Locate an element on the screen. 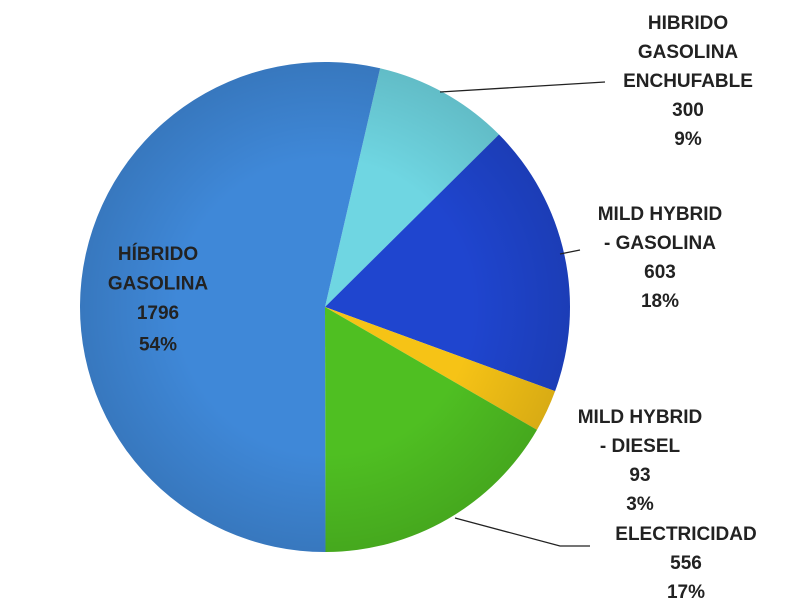 This screenshot has height=614, width=800. slice-label: ELECTRICIDAD is located at coordinates (685, 534).